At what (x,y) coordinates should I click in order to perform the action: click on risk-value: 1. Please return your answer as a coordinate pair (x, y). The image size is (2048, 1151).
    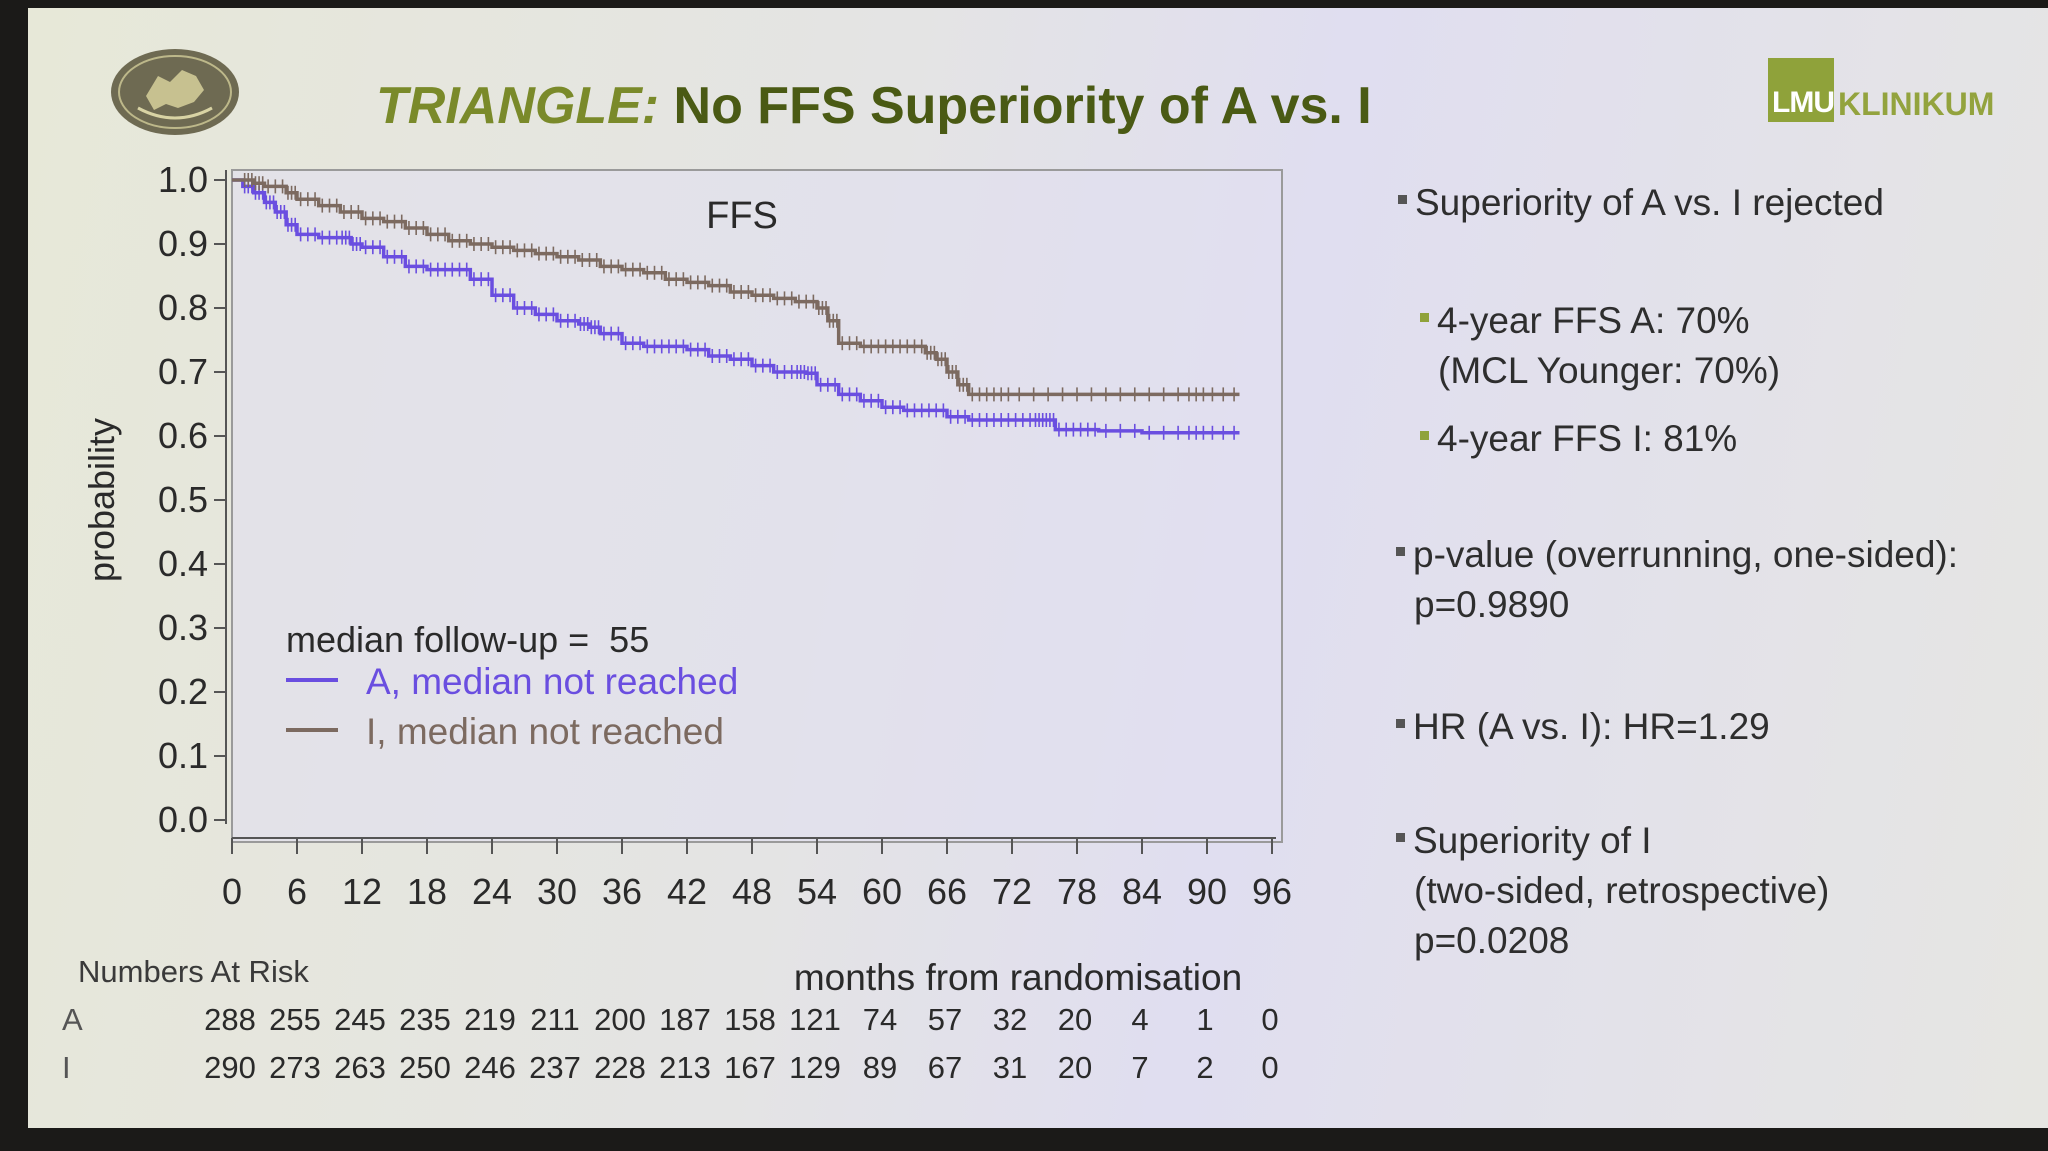
    Looking at the image, I should click on (1204, 1019).